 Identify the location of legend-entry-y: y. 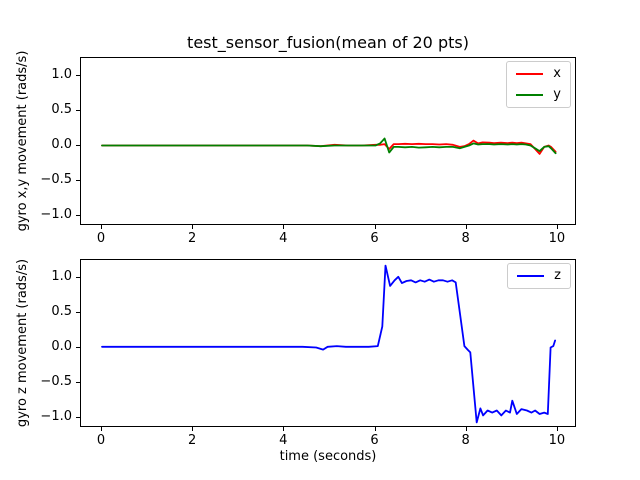
(538, 95).